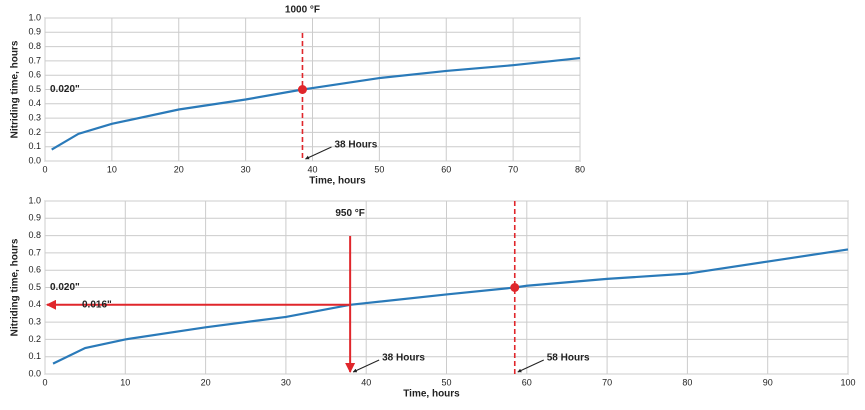  I want to click on annotation: 0.016", so click(97, 304).